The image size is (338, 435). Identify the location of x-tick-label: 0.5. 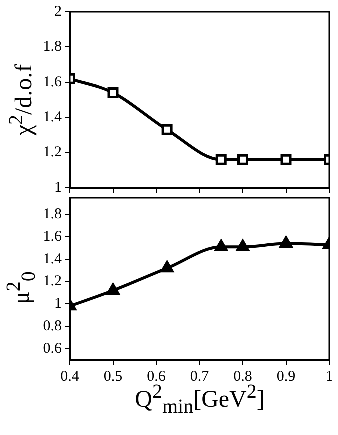
(113, 376).